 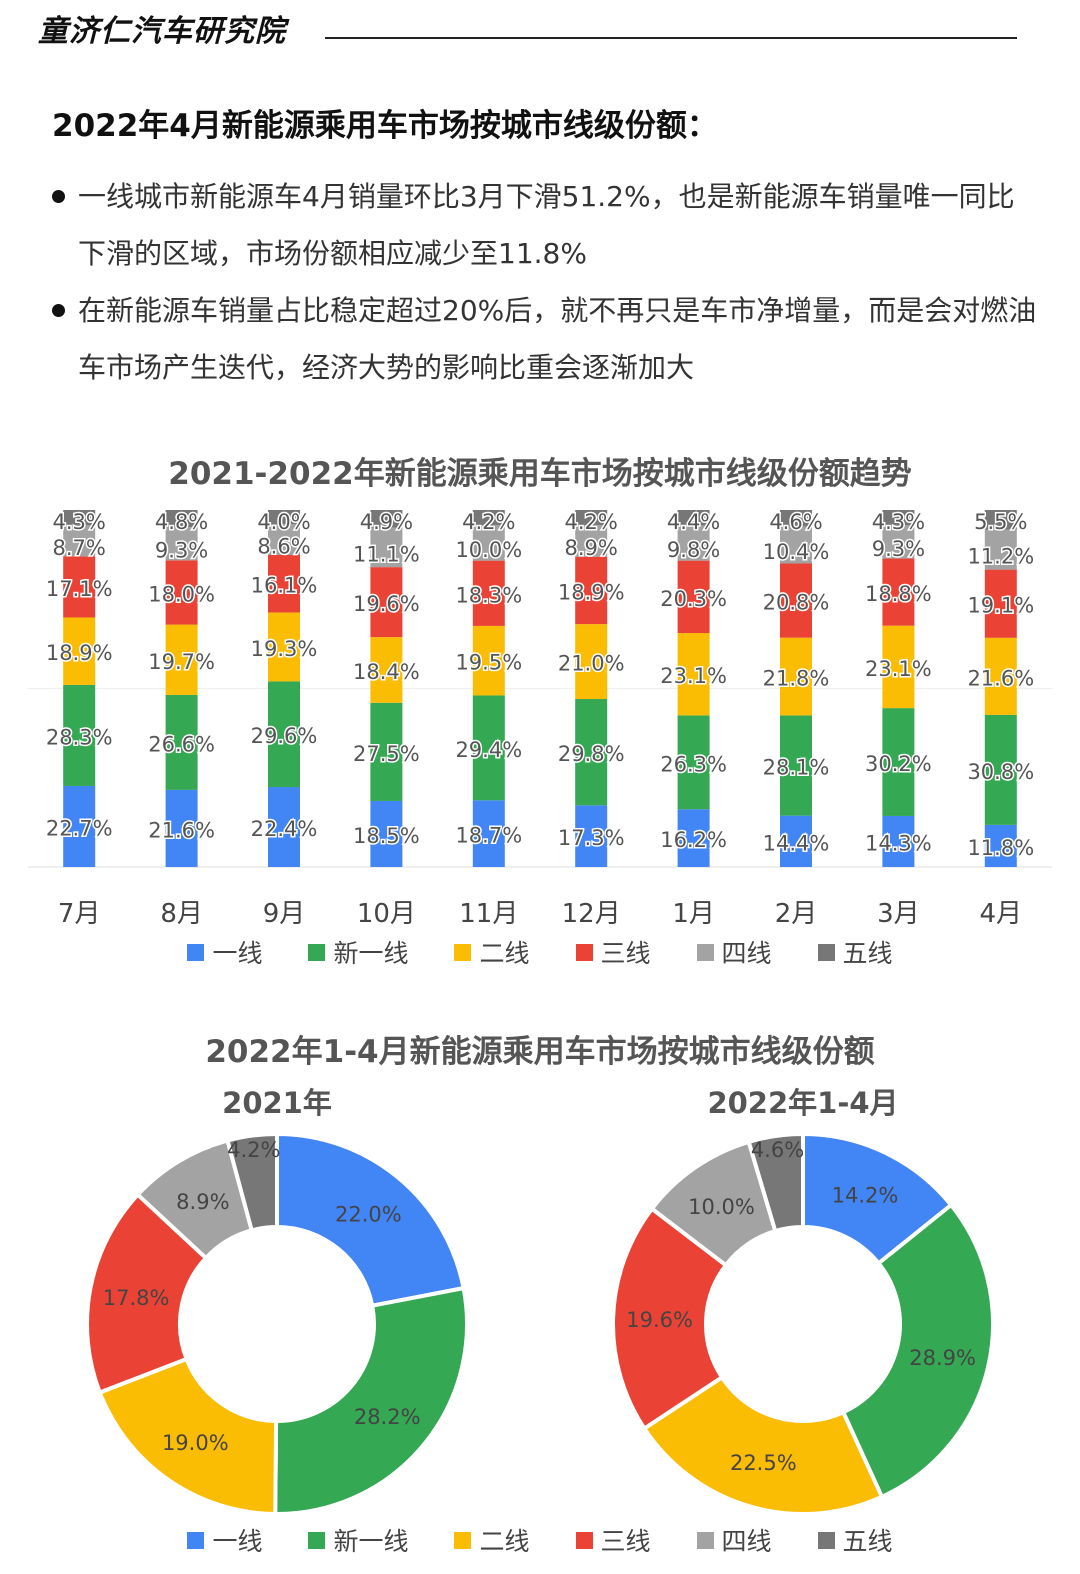 I want to click on bar-data-label: 20.3%, so click(x=693, y=599).